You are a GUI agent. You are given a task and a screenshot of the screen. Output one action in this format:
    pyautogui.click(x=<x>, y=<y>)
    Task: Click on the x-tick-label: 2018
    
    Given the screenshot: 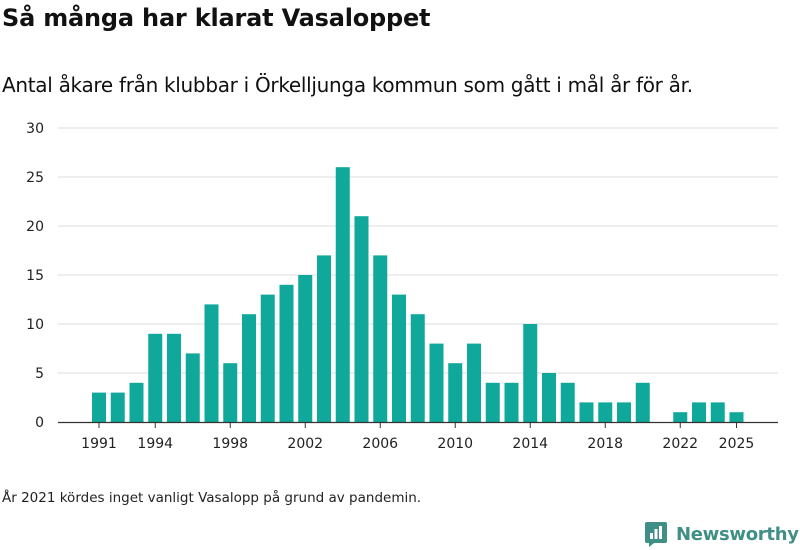 What is the action you would take?
    pyautogui.click(x=605, y=444)
    